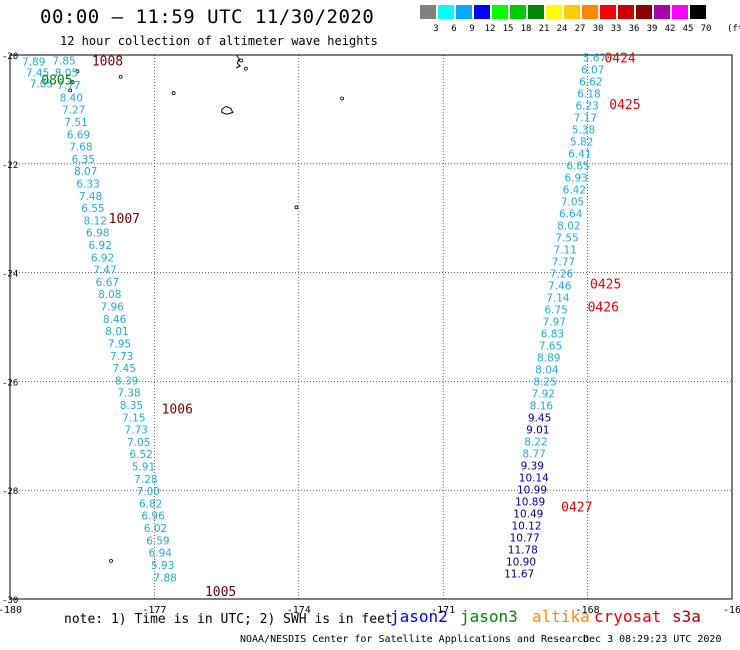 The image size is (740, 650). What do you see at coordinates (143, 468) in the screenshot?
I see `wave-height-label: 5.91` at bounding box center [143, 468].